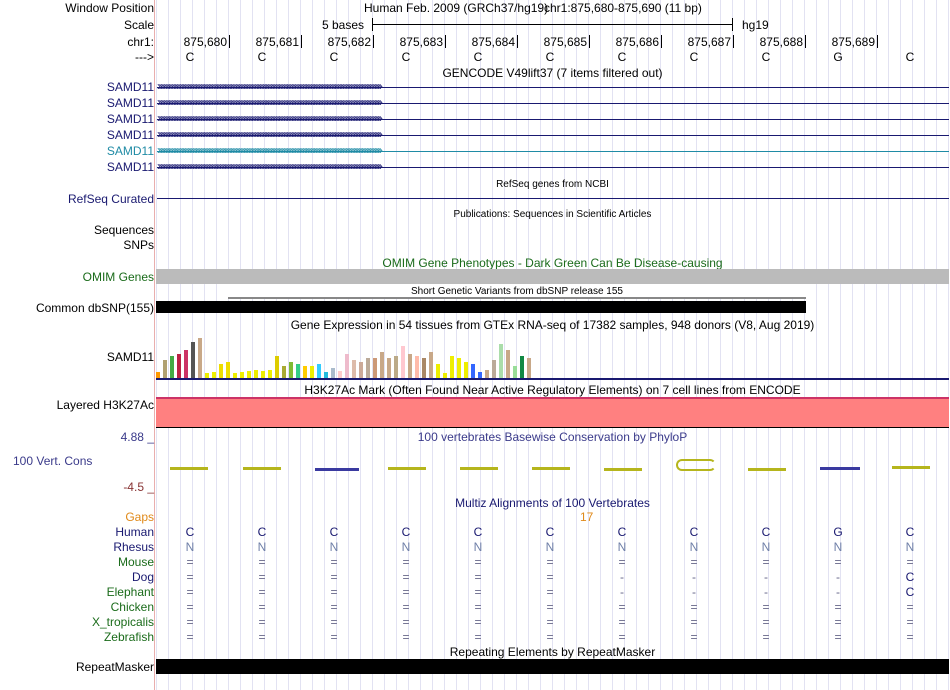 The image size is (950, 690). I want to click on multiz-base: C, so click(550, 532).